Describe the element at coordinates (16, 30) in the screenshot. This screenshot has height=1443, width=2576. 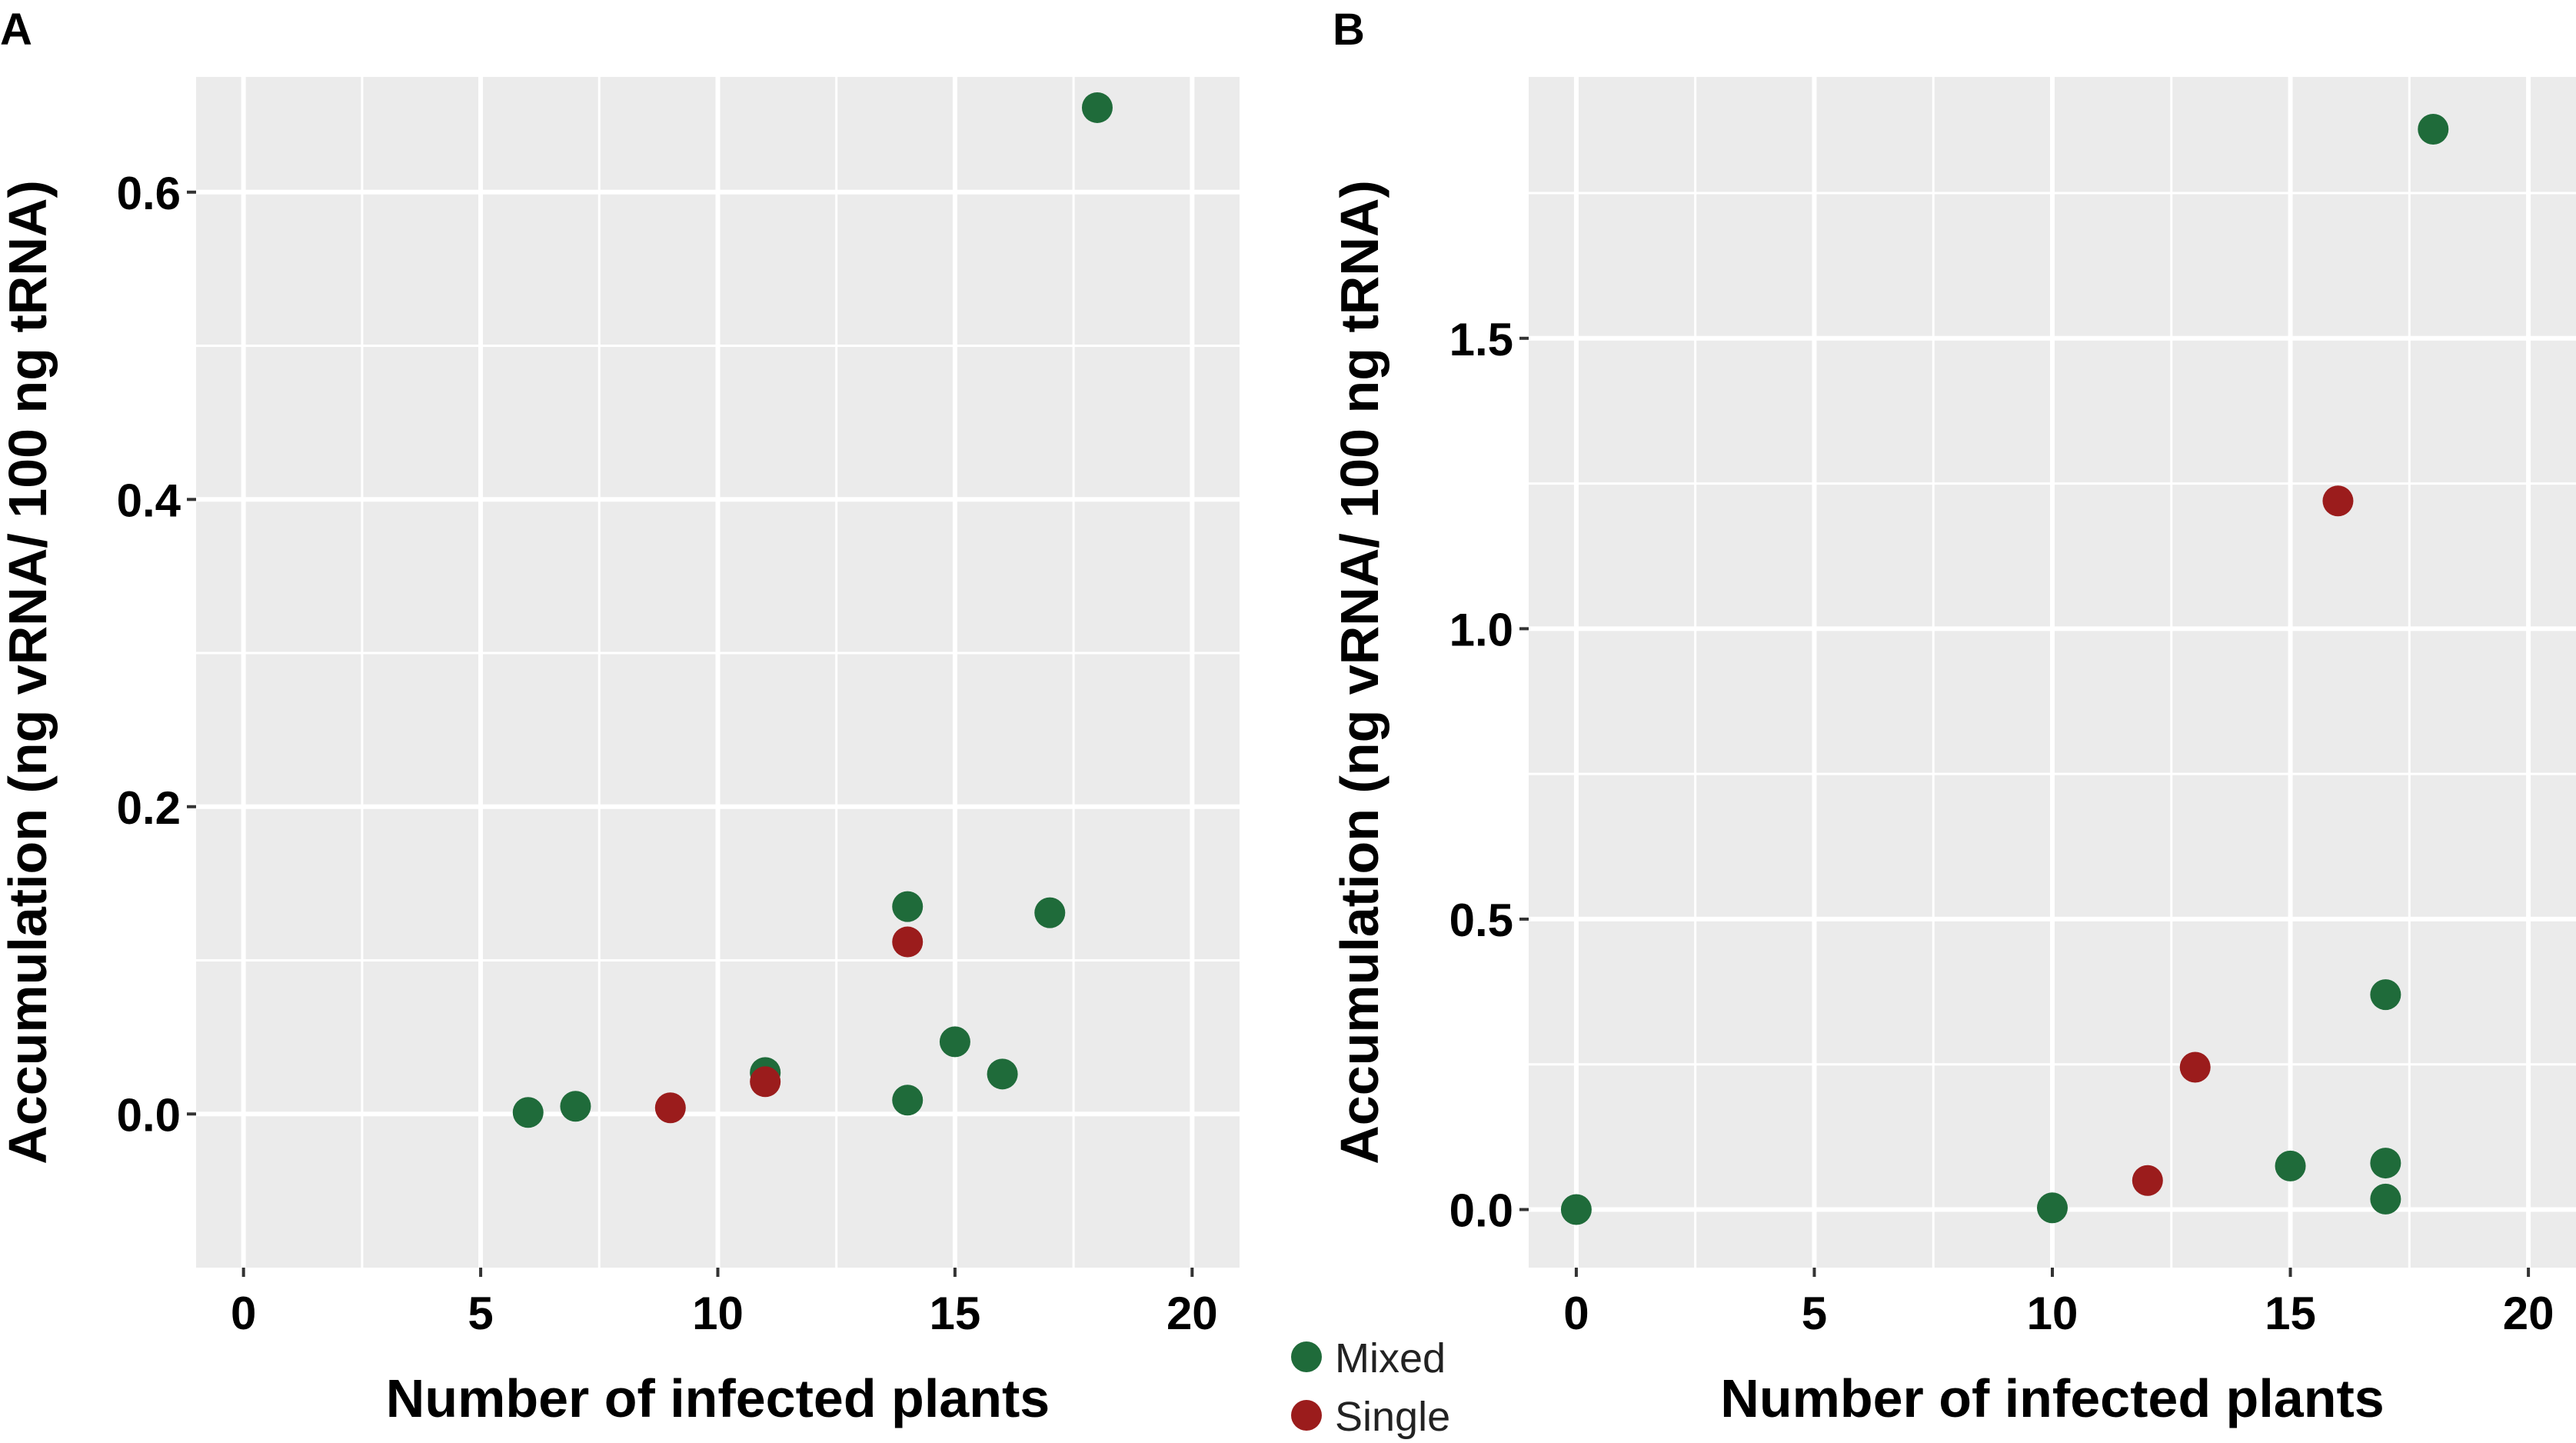
I see `panel-letter: A` at that location.